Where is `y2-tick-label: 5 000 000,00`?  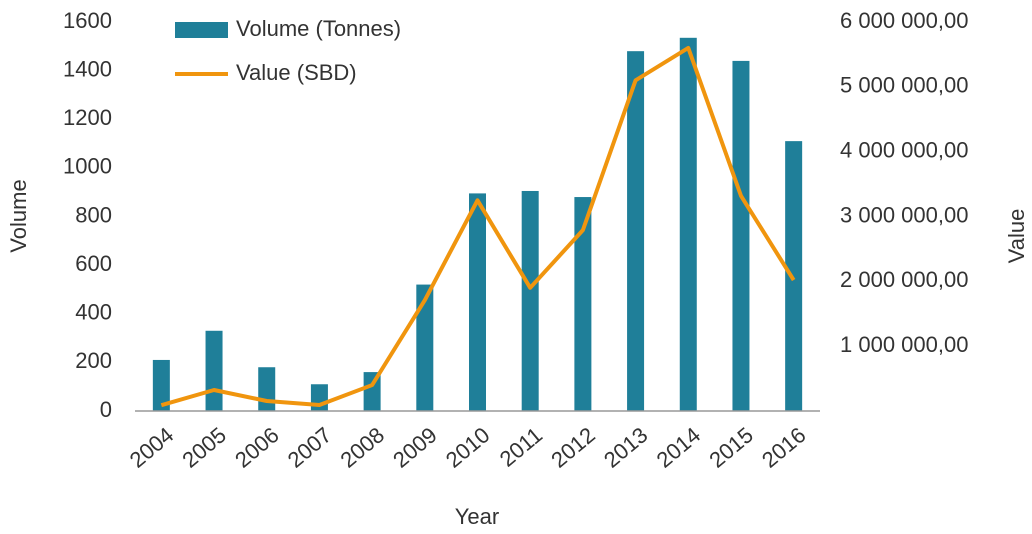
y2-tick-label: 5 000 000,00 is located at coordinates (904, 85).